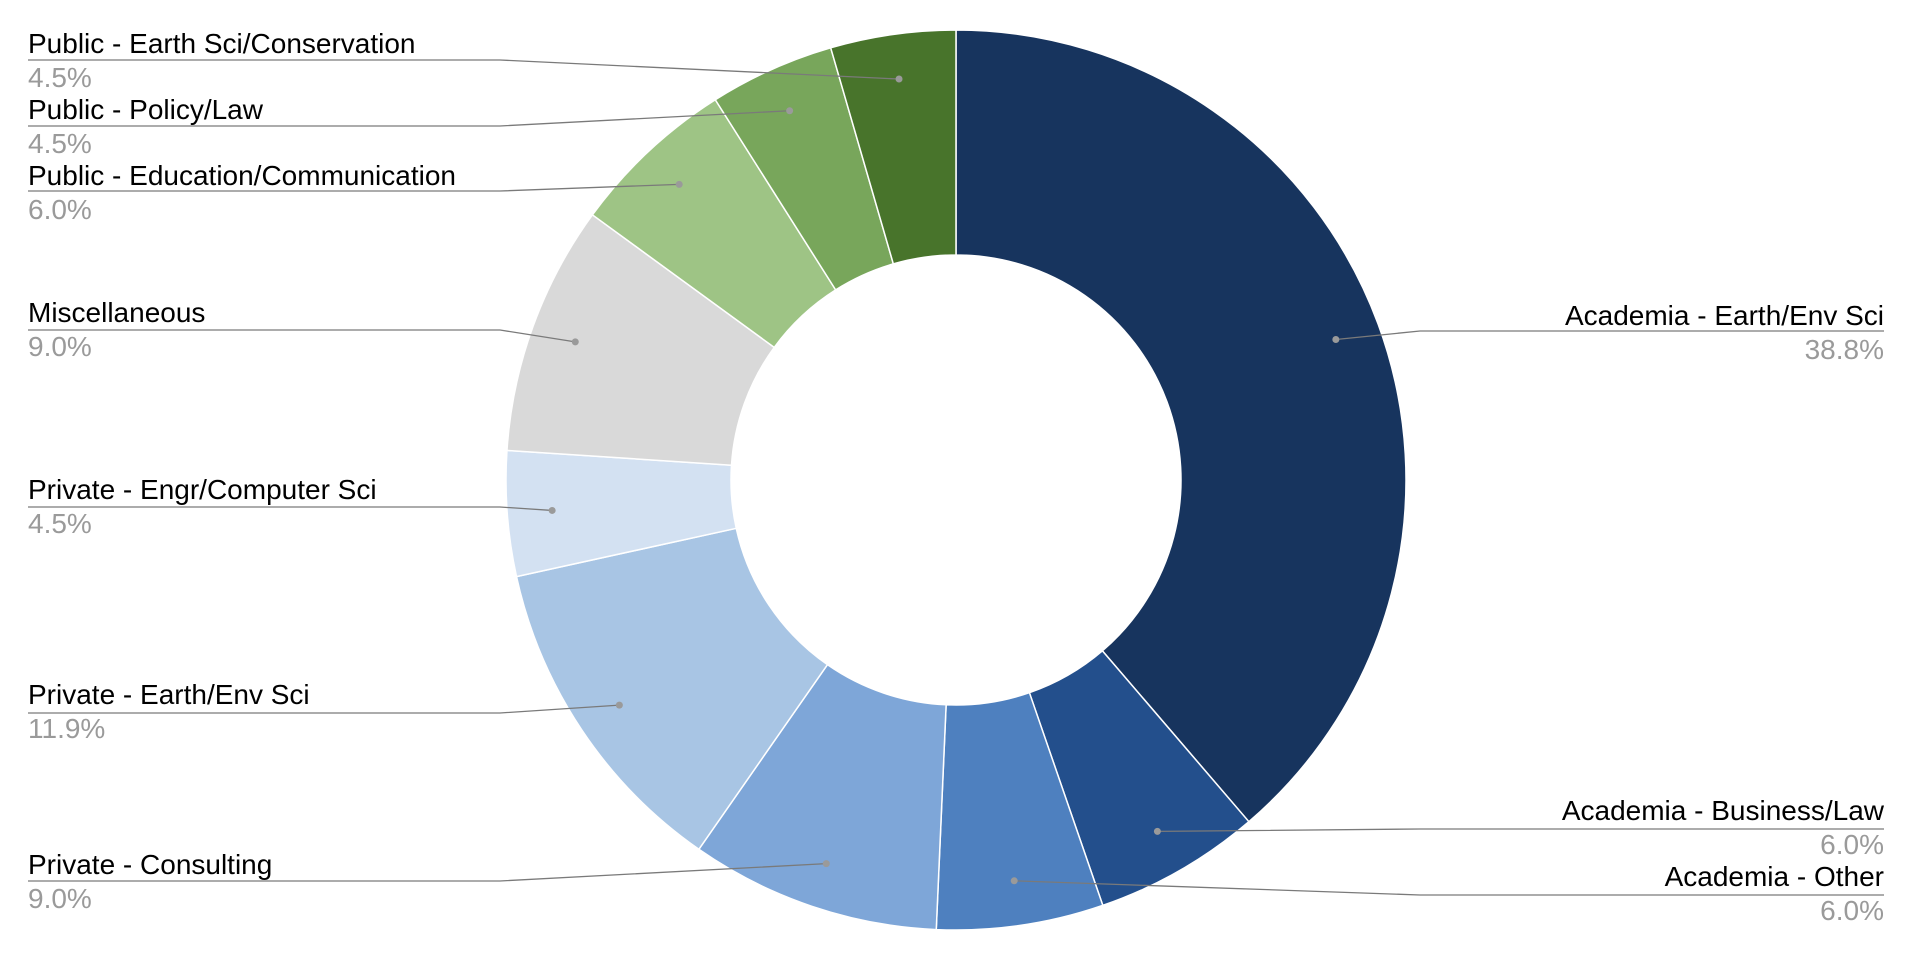 The image size is (1920, 961). What do you see at coordinates (1774, 876) in the screenshot?
I see `label-name-academia-other: Academia - Other` at bounding box center [1774, 876].